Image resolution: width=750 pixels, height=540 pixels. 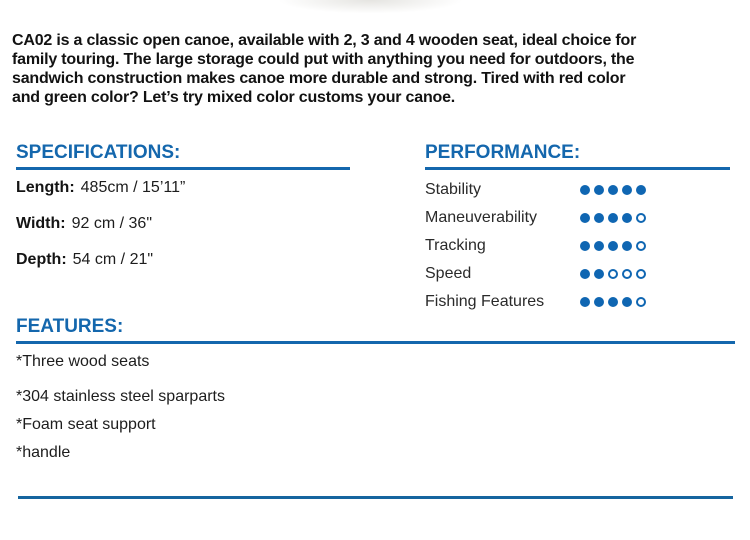 I want to click on spec-value: 54 cm / 21", so click(x=113, y=259).